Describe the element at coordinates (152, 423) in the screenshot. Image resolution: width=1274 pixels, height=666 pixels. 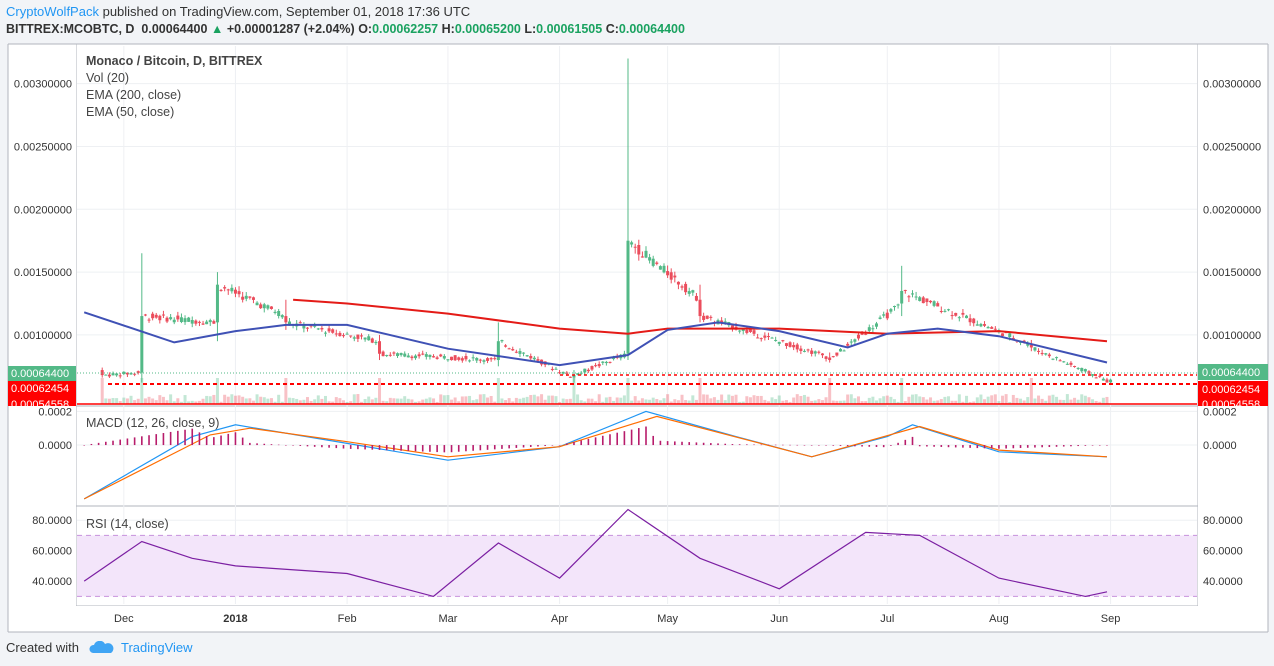
I see `legend-macd: MACD (12, 26, close, 9)` at that location.